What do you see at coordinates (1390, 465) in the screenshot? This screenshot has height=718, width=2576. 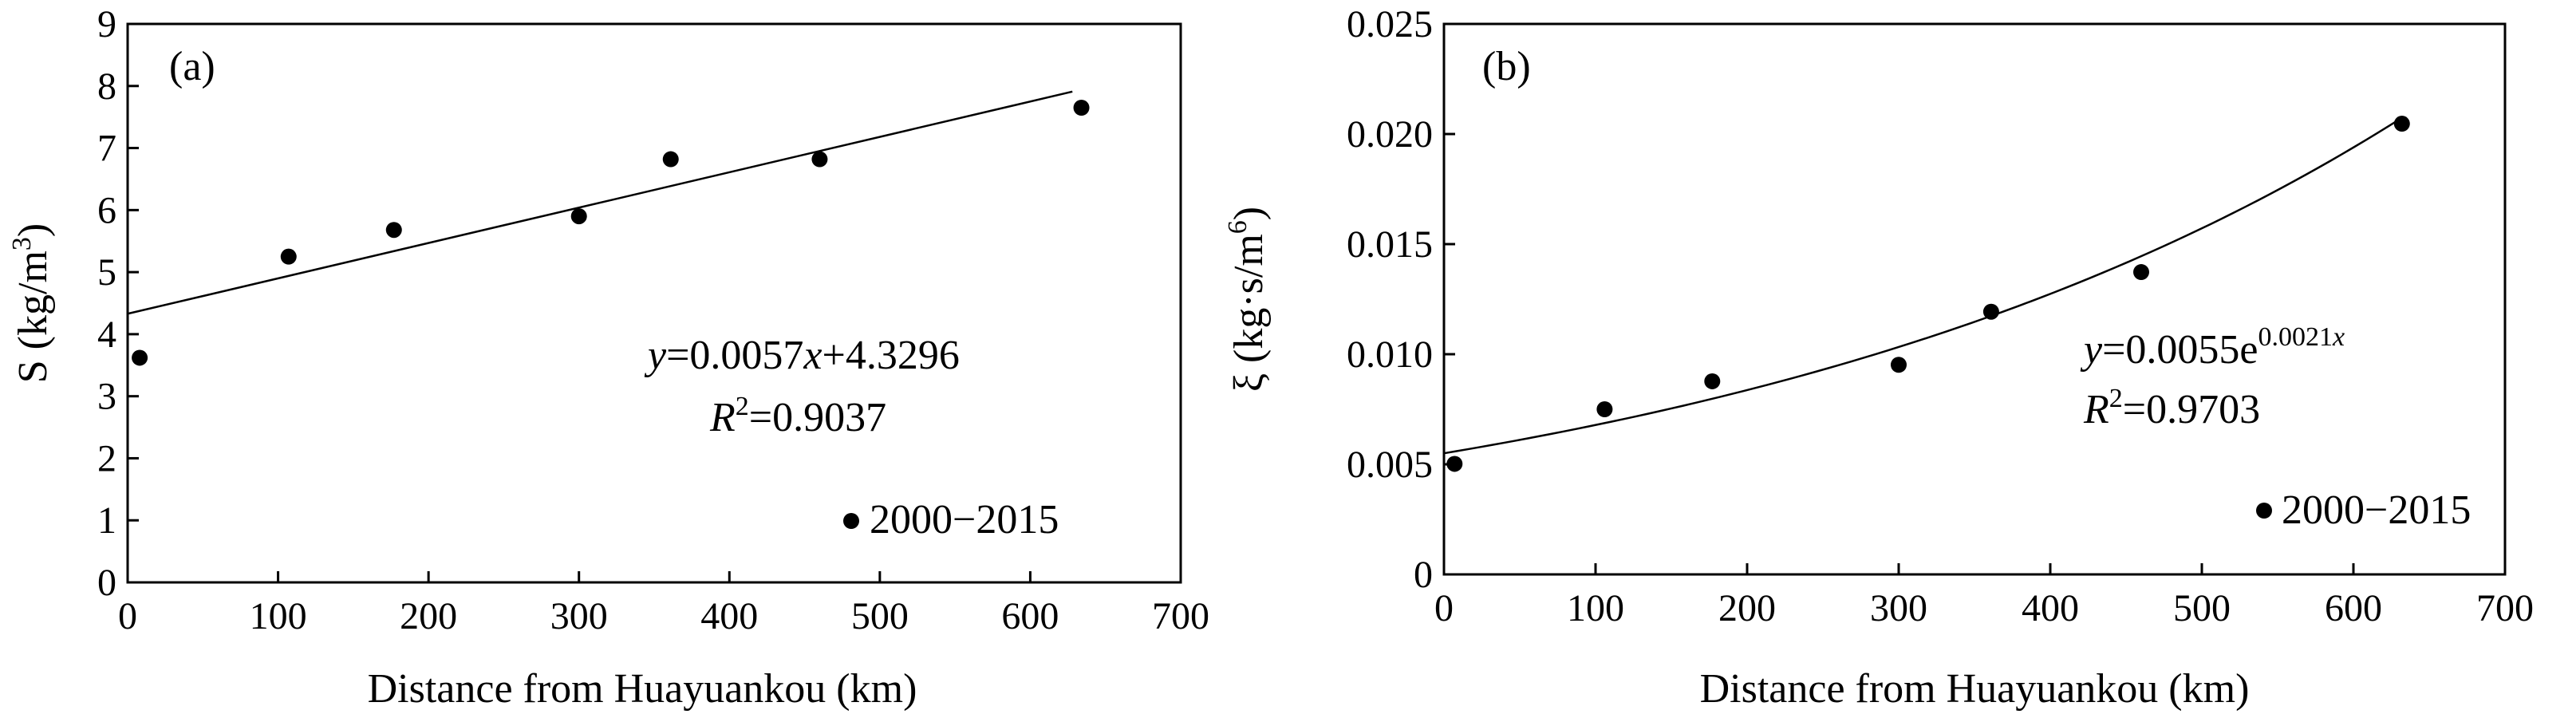 I see `y-tick-label: 0.005` at bounding box center [1390, 465].